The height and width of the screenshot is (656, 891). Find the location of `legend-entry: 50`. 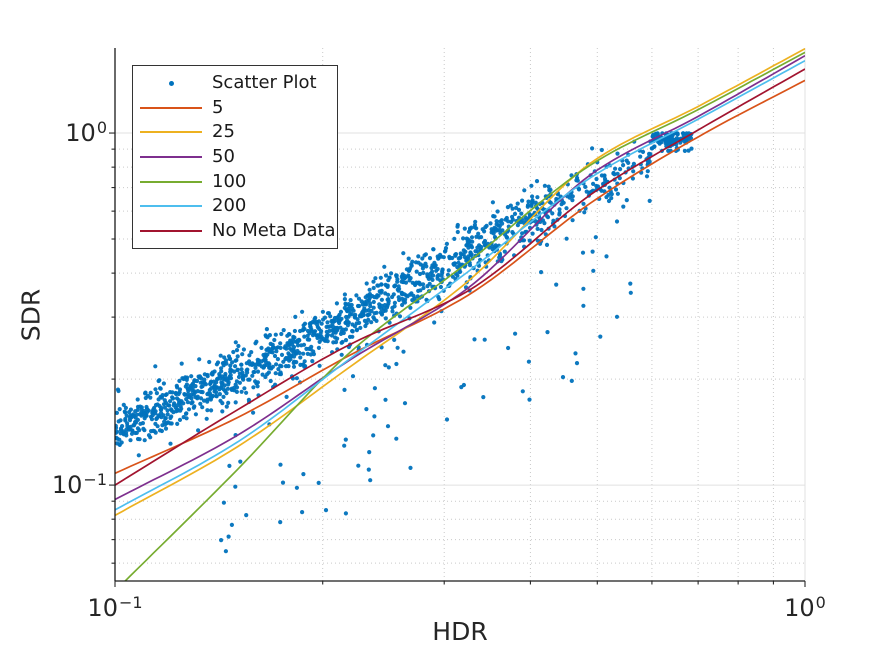

legend-entry: 50 is located at coordinates (234, 157).